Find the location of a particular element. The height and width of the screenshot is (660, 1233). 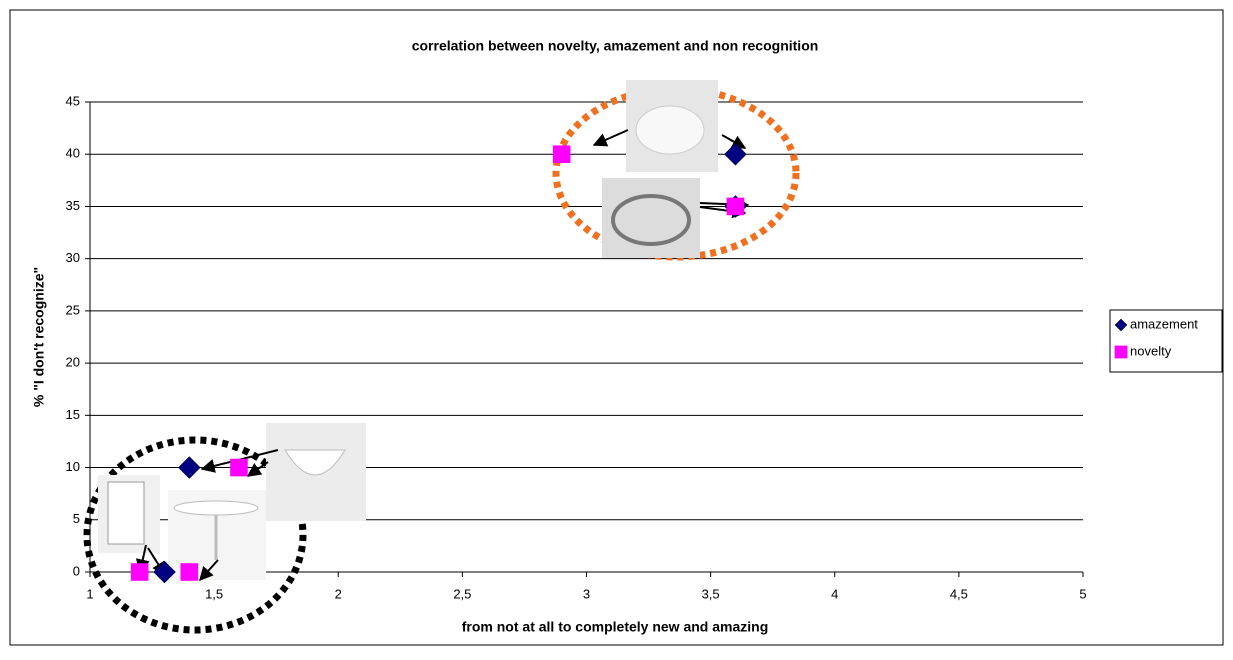

x-tick-label: 3,5 is located at coordinates (711, 593).